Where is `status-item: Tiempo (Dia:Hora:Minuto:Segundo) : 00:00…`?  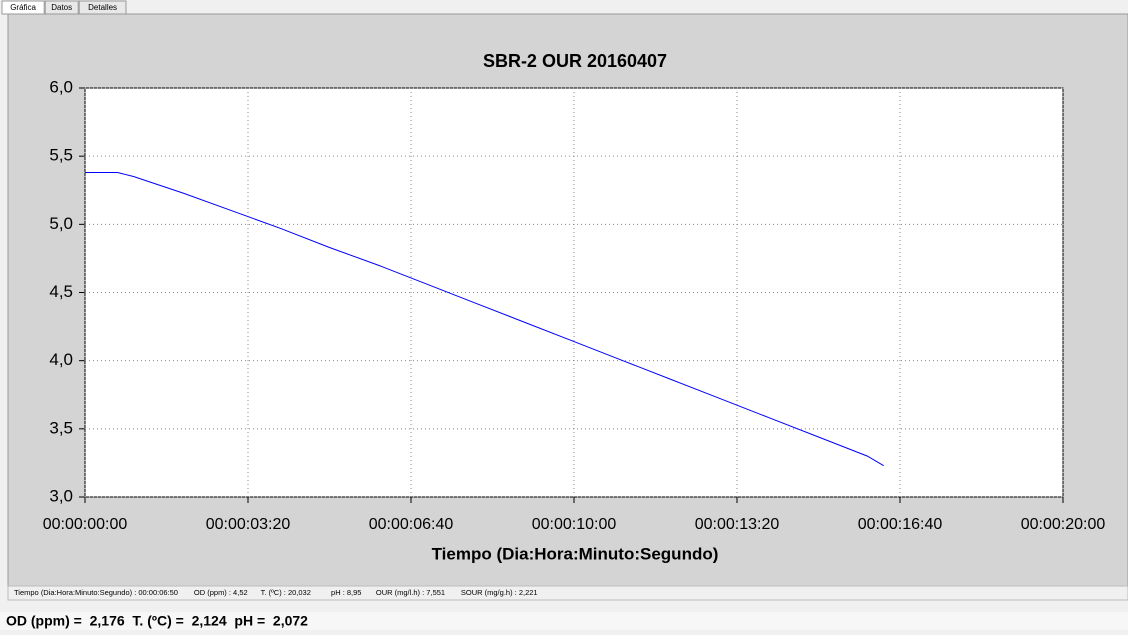
status-item: Tiempo (Dia:Hora:Minuto:Segundo) : 00:00… is located at coordinates (96, 592).